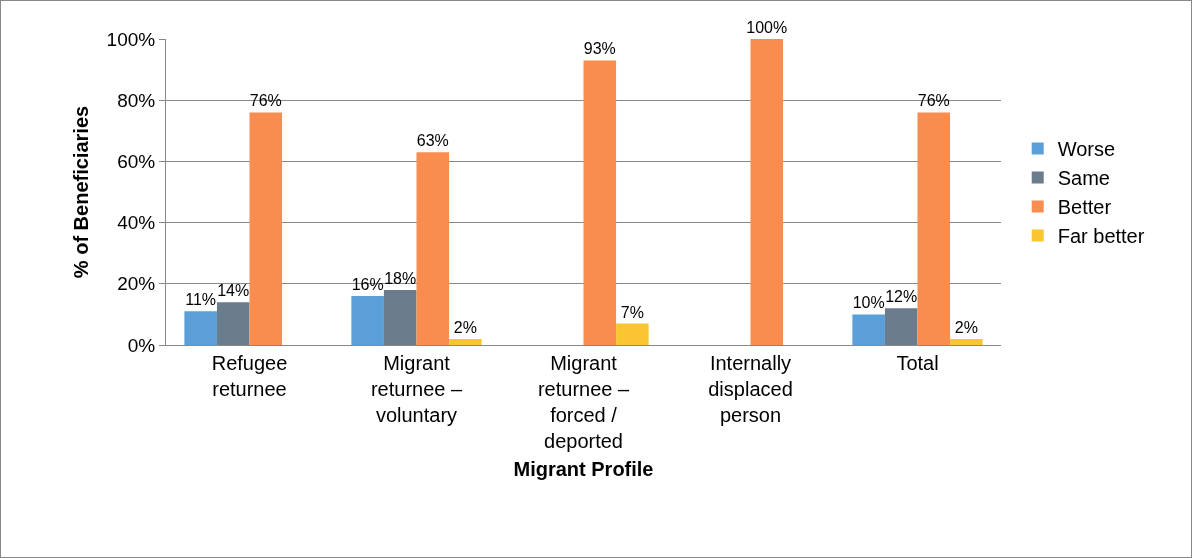 This screenshot has width=1192, height=558. I want to click on data-label: 16%, so click(367, 285).